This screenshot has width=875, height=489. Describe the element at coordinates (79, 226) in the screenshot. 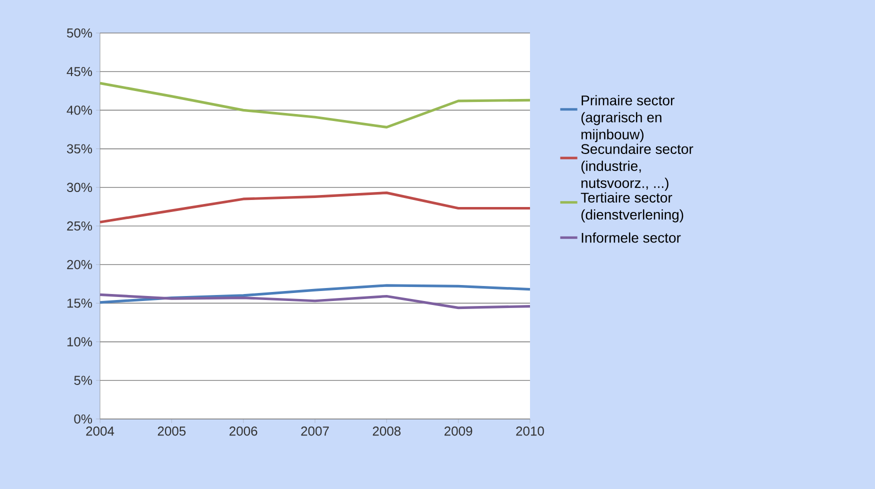

I see `y-tick-label: 25%` at that location.